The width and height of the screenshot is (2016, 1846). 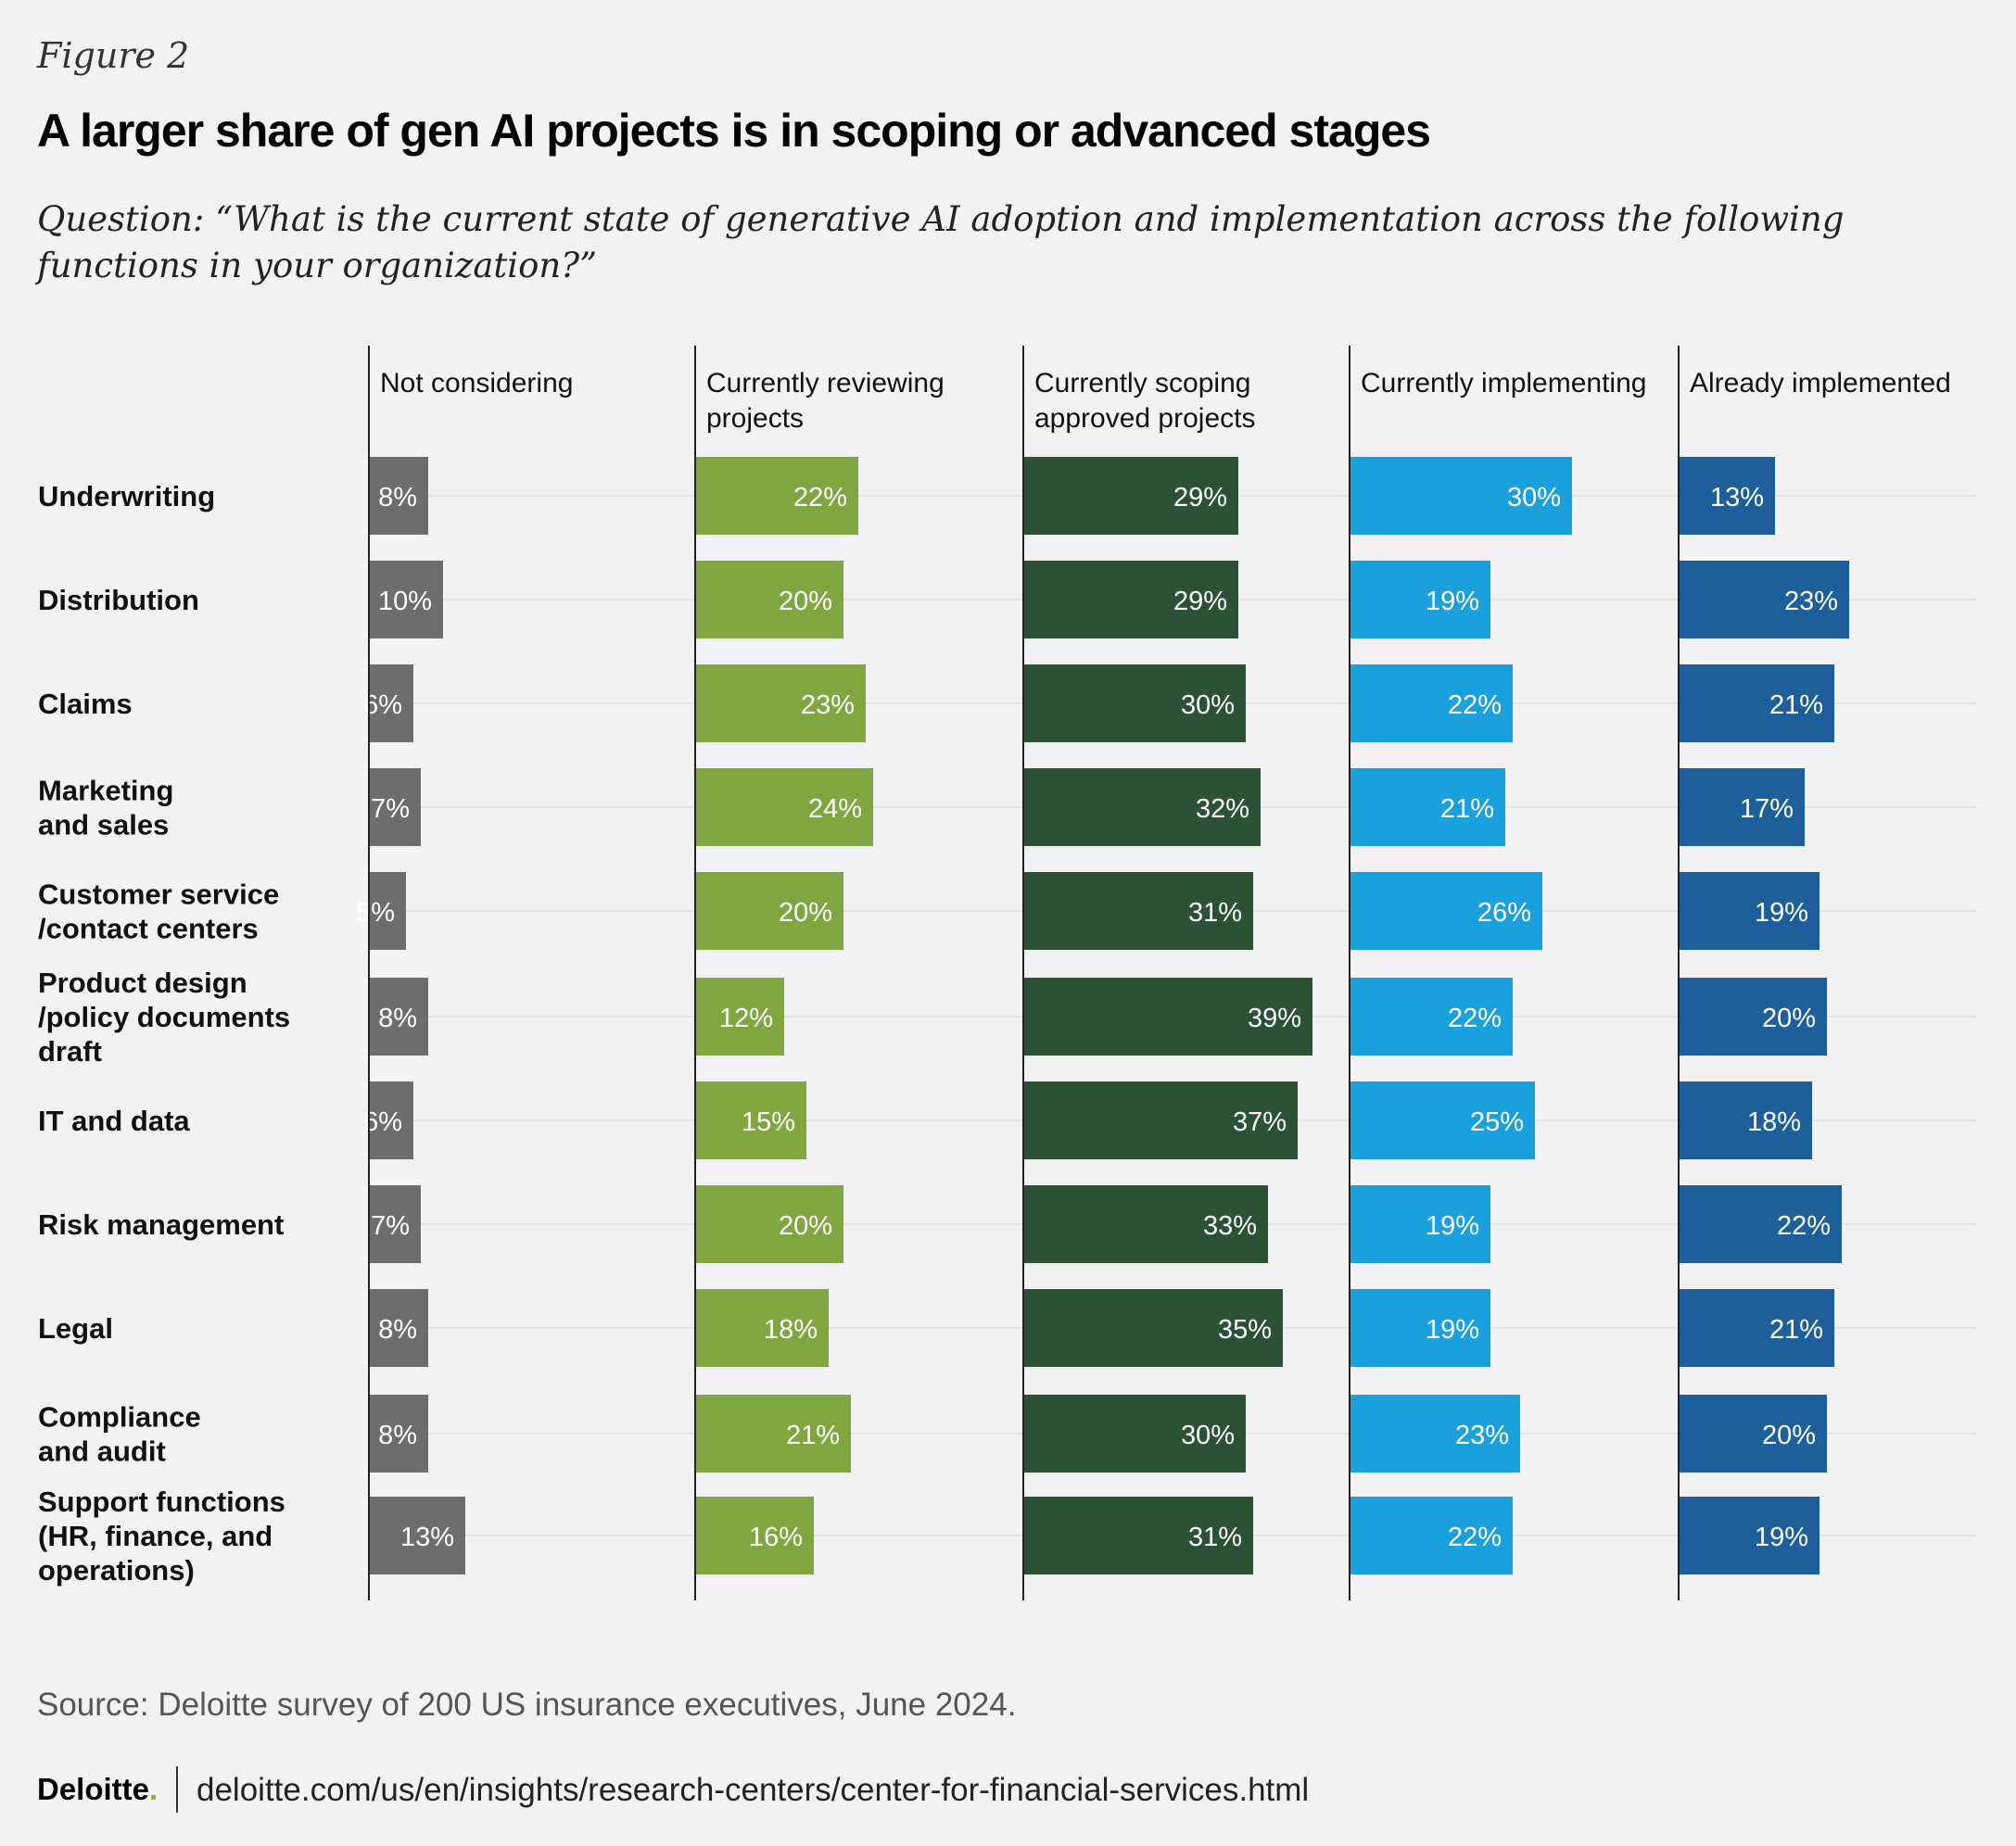 I want to click on data-label: 12%, so click(x=746, y=1018).